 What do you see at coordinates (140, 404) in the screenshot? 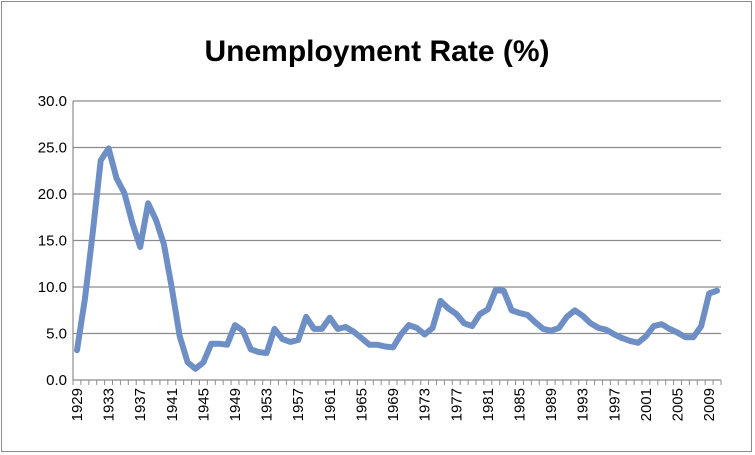
I see `x-tick-label: 1937` at bounding box center [140, 404].